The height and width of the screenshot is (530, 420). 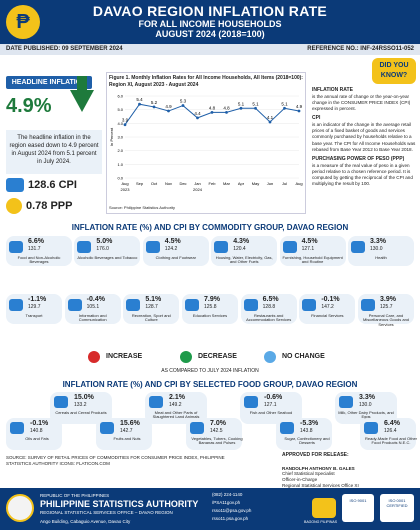 I want to click on bagong-pilipinas-label: BAGONG PILIPINAS, so click(x=321, y=522).